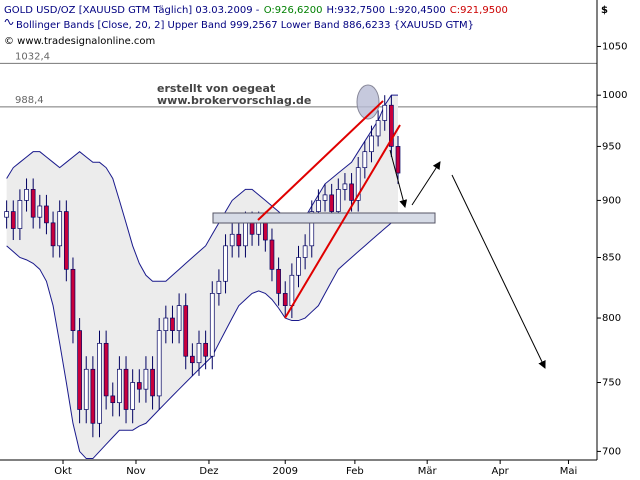  Describe the element at coordinates (569, 471) in the screenshot. I see `x-tick-label: Mai` at that location.